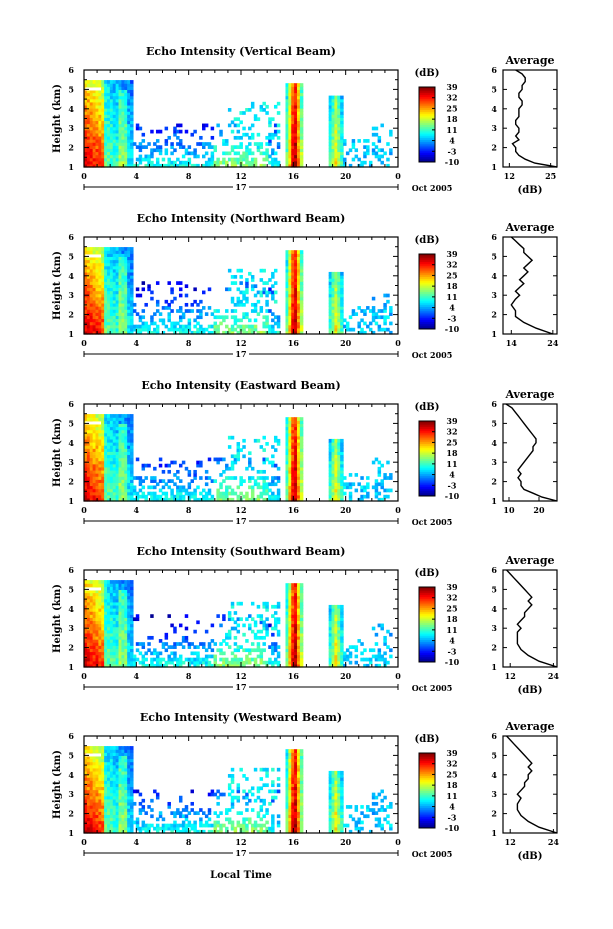 Image resolution: width=613 pixels, height=929 pixels. What do you see at coordinates (71, 667) in the screenshot?
I see `y-tick-label: 1` at bounding box center [71, 667].